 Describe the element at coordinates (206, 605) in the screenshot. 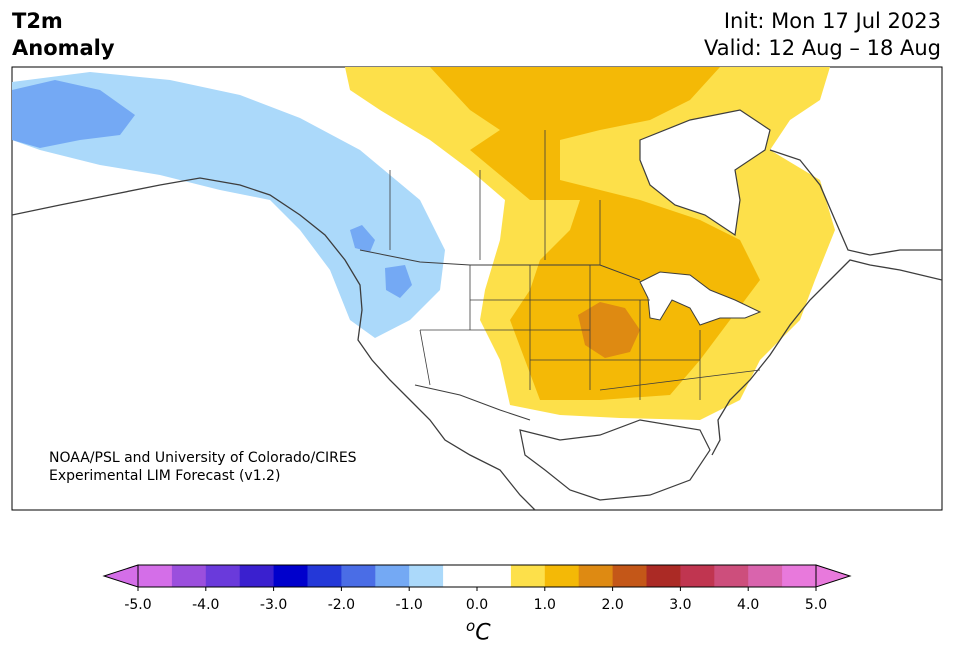

I see `colorbar-tick-label: -4.0` at that location.